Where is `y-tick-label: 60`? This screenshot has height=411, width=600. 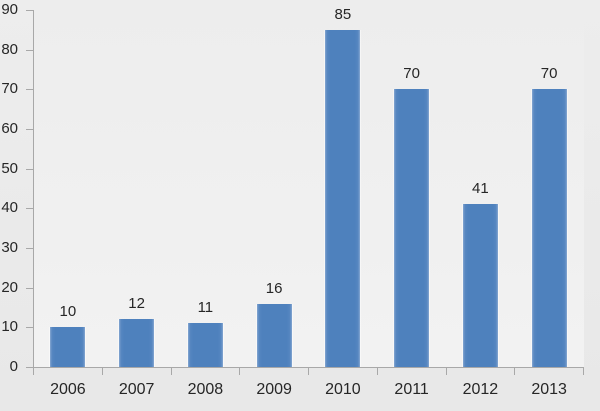
y-tick-label: 60 is located at coordinates (9, 128).